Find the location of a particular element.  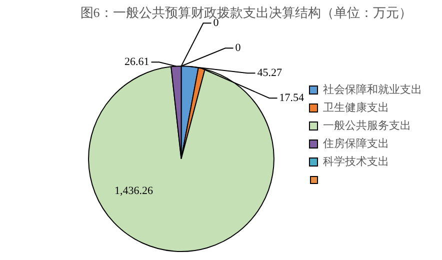

legend-label: 社会保障和就业支出 is located at coordinates (372, 89).